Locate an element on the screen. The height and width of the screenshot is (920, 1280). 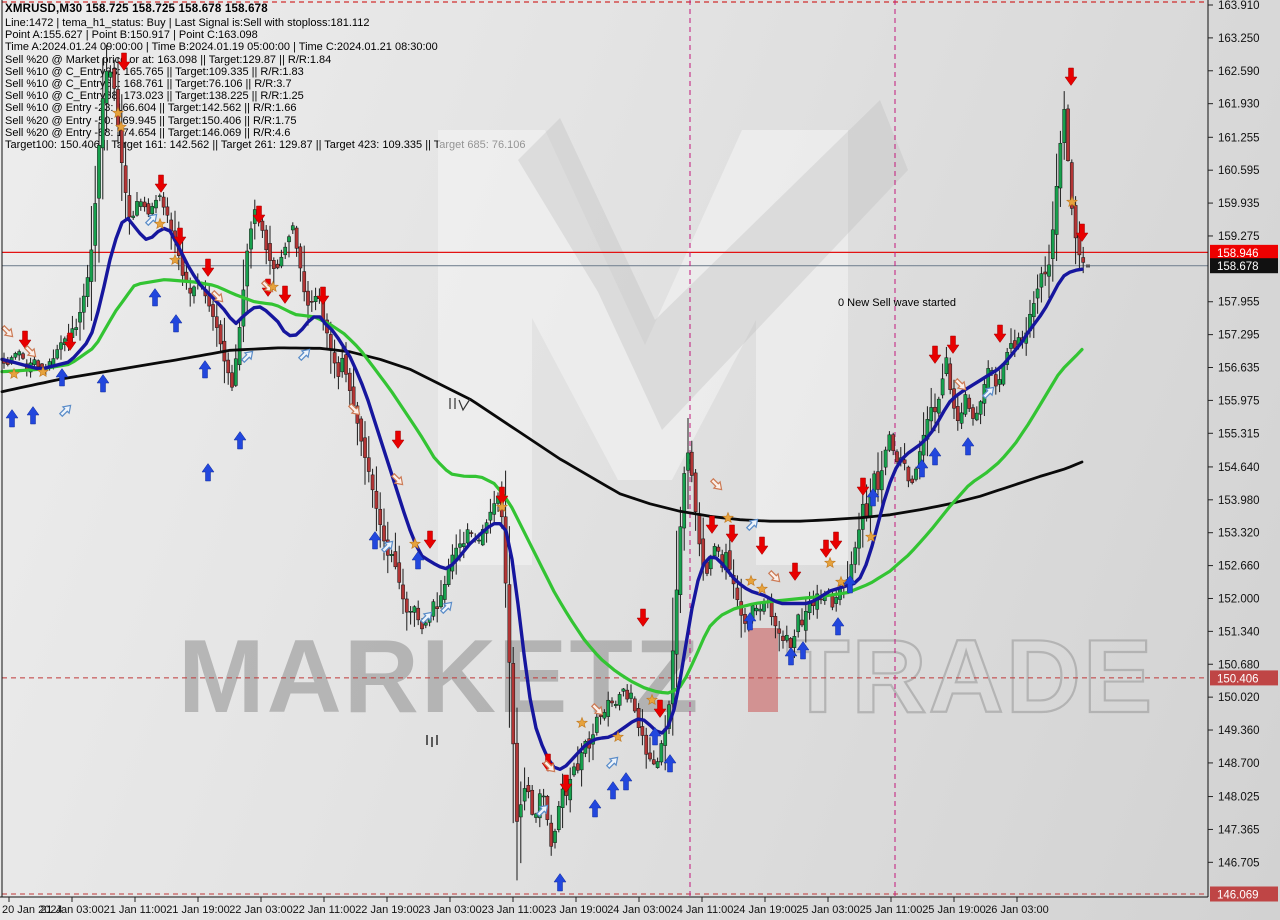
price-badge: 158.946 is located at coordinates (1244, 252).